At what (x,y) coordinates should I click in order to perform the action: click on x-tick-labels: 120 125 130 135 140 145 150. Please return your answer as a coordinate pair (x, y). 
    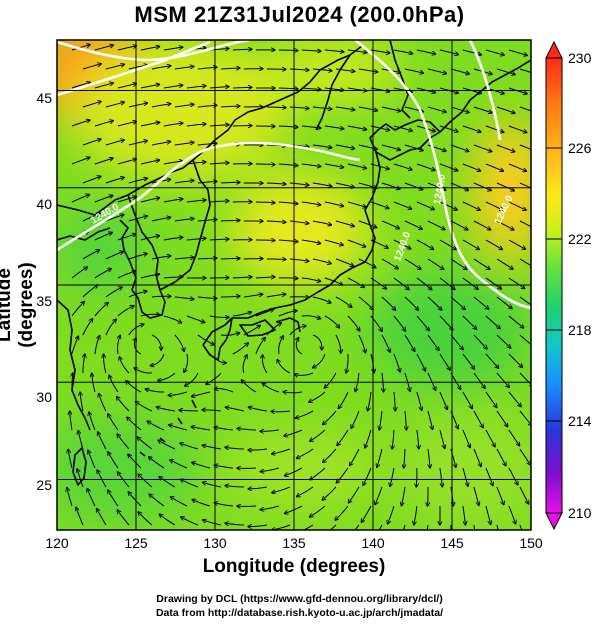
    Looking at the image, I should click on (294, 543).